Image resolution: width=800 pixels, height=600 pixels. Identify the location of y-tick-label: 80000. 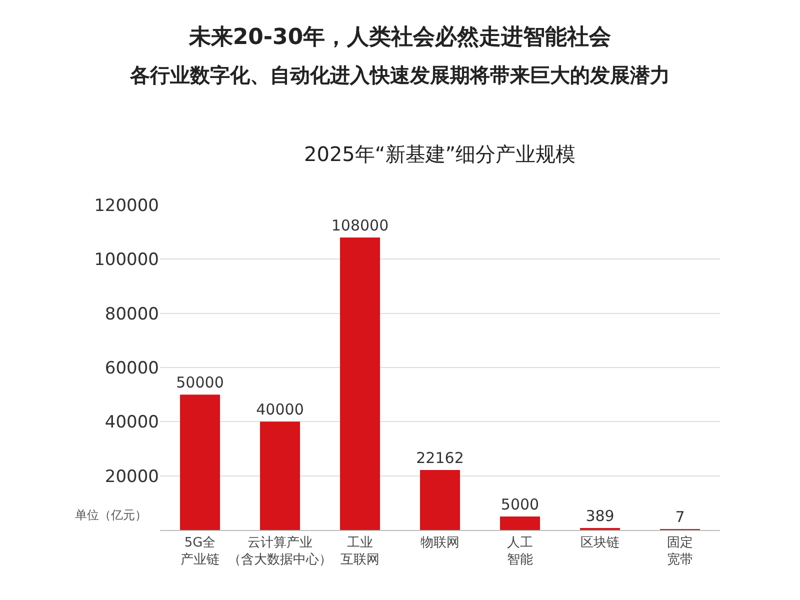
(131, 314).